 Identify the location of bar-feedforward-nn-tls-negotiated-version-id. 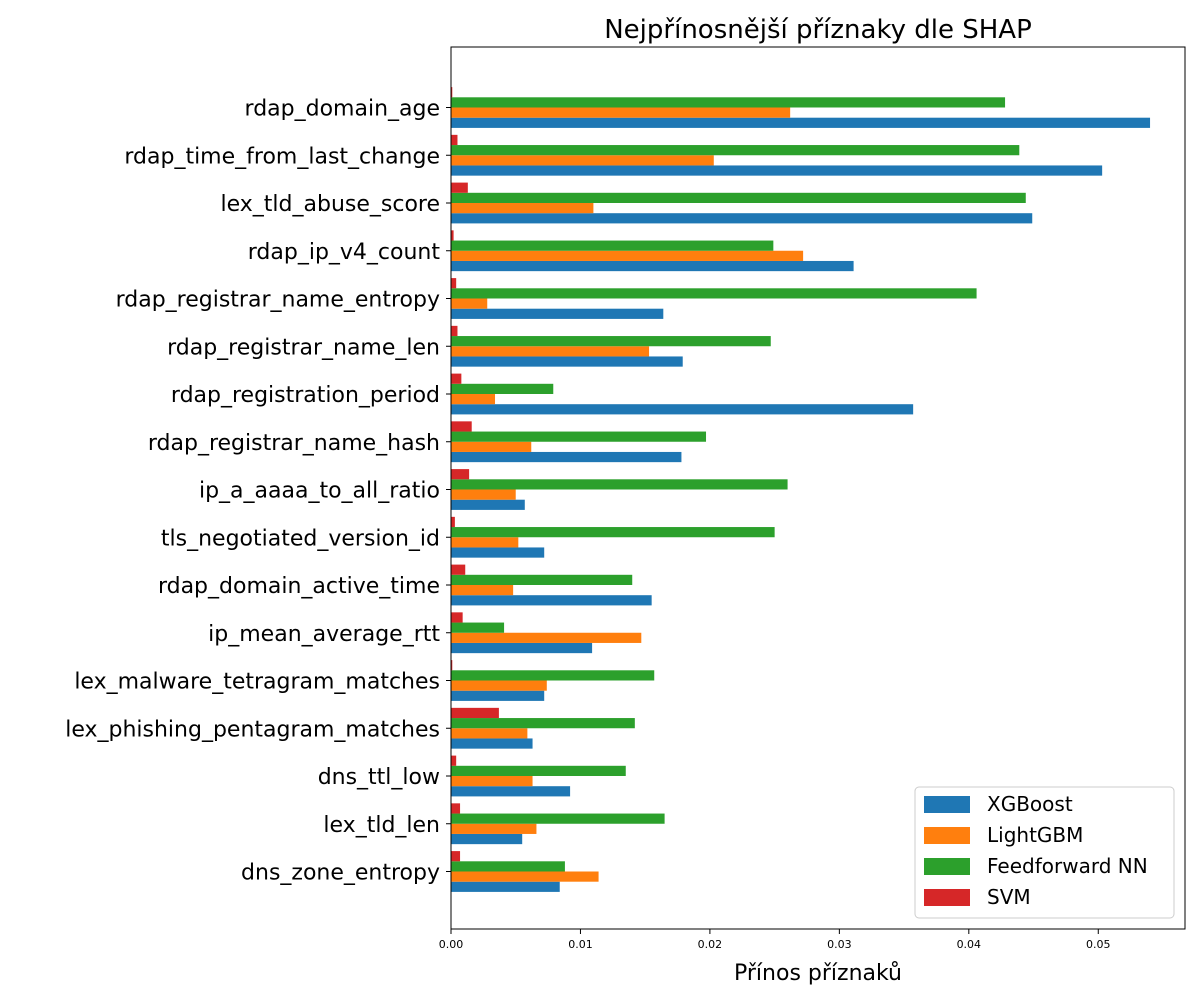
(613, 532).